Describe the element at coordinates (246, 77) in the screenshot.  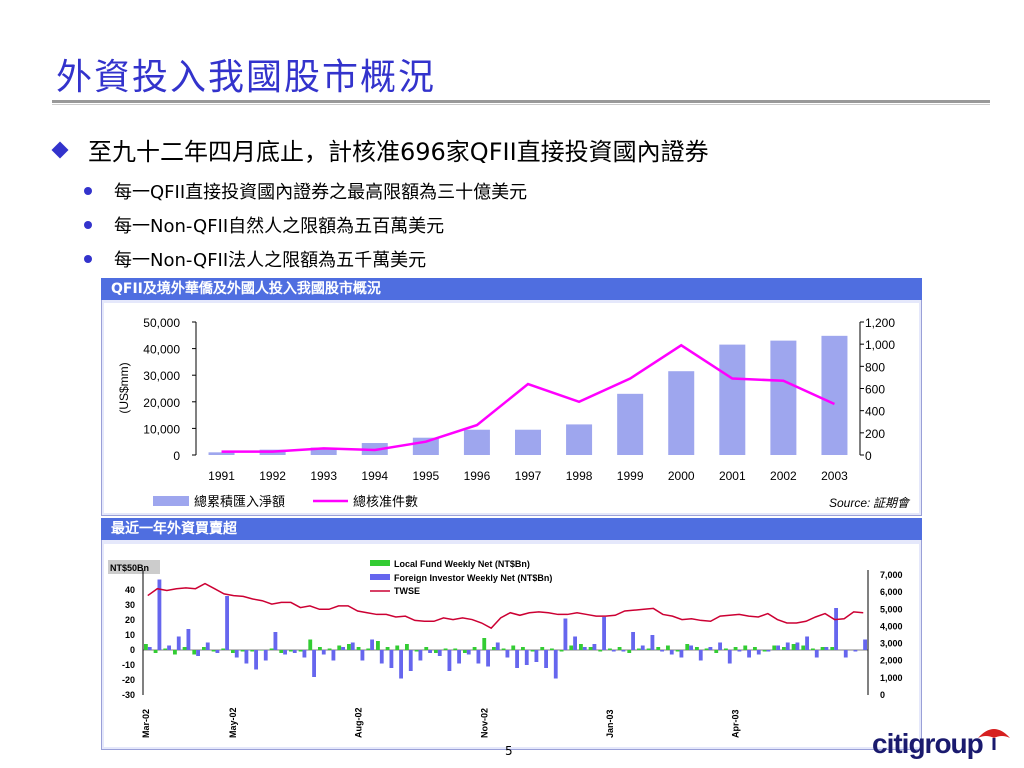
I see `page-title: 外資投入我國股市概況` at that location.